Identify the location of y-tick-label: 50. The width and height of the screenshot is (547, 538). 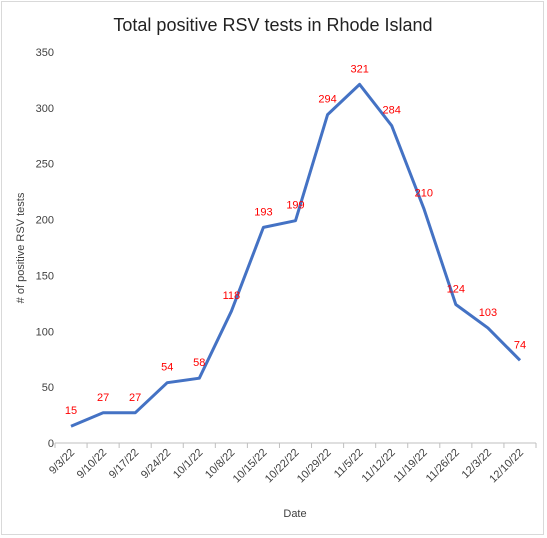
(48, 388).